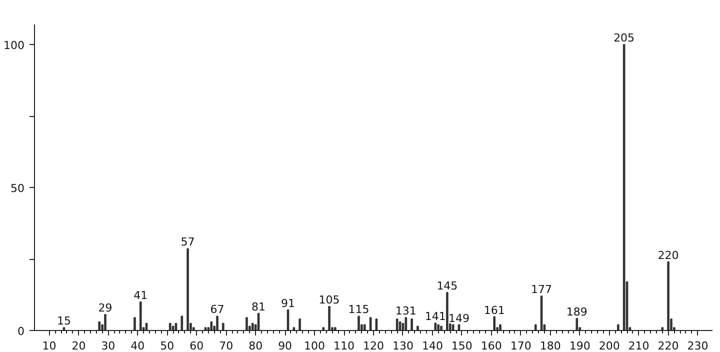  I want to click on annotation: 15, so click(63, 321).